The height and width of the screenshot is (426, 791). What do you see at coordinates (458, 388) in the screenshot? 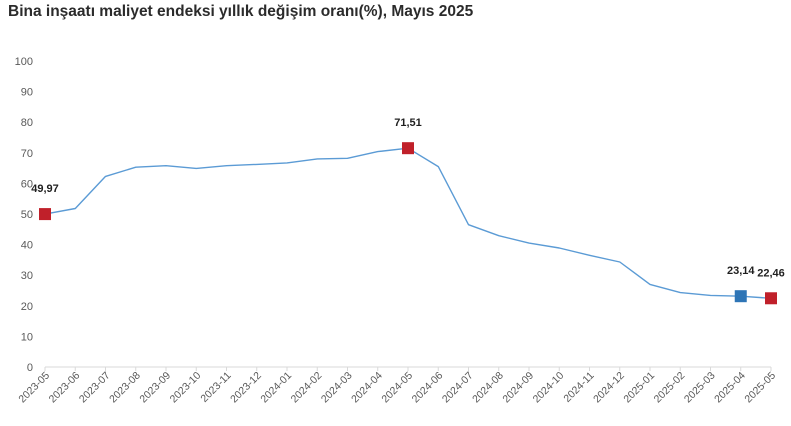
I see `x-tick-label: 2024-07` at bounding box center [458, 388].